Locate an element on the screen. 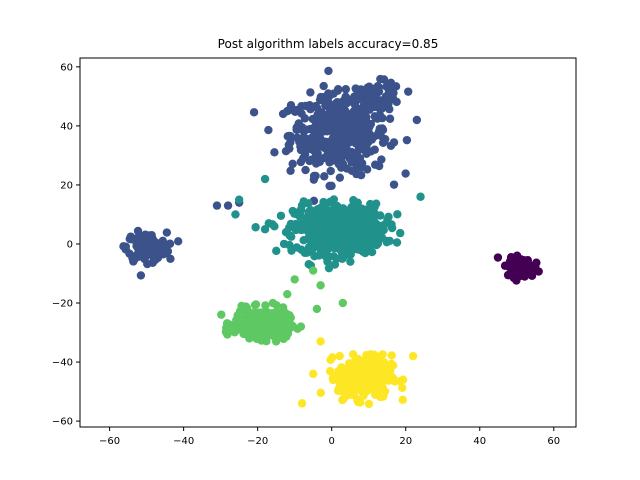 Image resolution: width=640 pixels, height=480 pixels. x-tick-label: 40 is located at coordinates (479, 441).